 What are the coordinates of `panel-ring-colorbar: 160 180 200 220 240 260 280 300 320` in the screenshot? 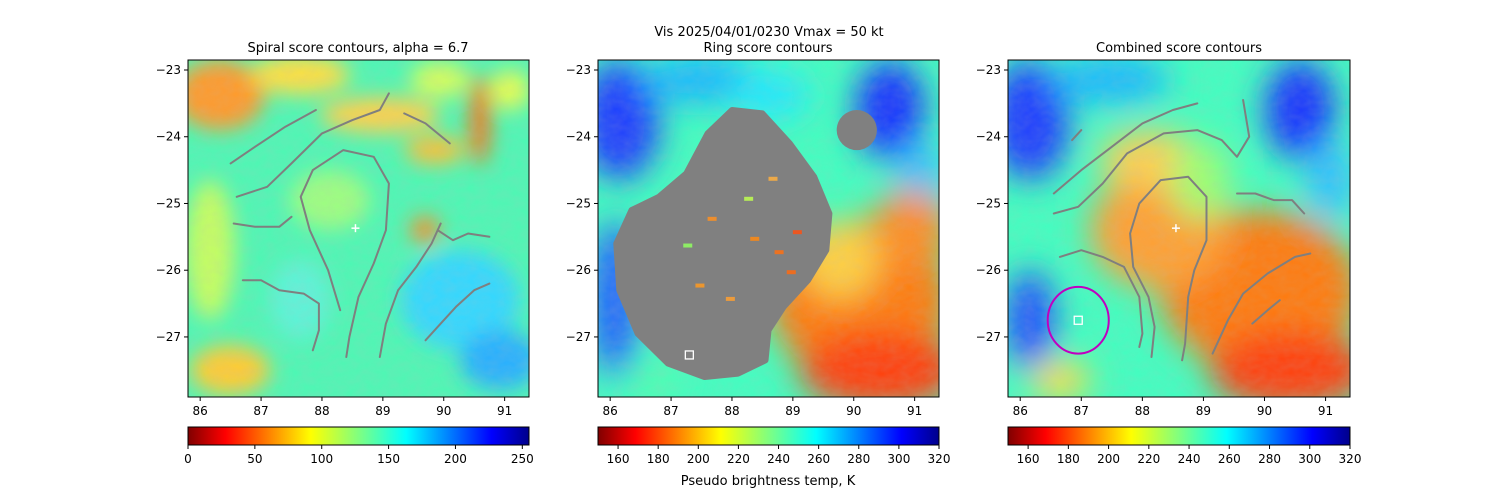 It's located at (774, 446).